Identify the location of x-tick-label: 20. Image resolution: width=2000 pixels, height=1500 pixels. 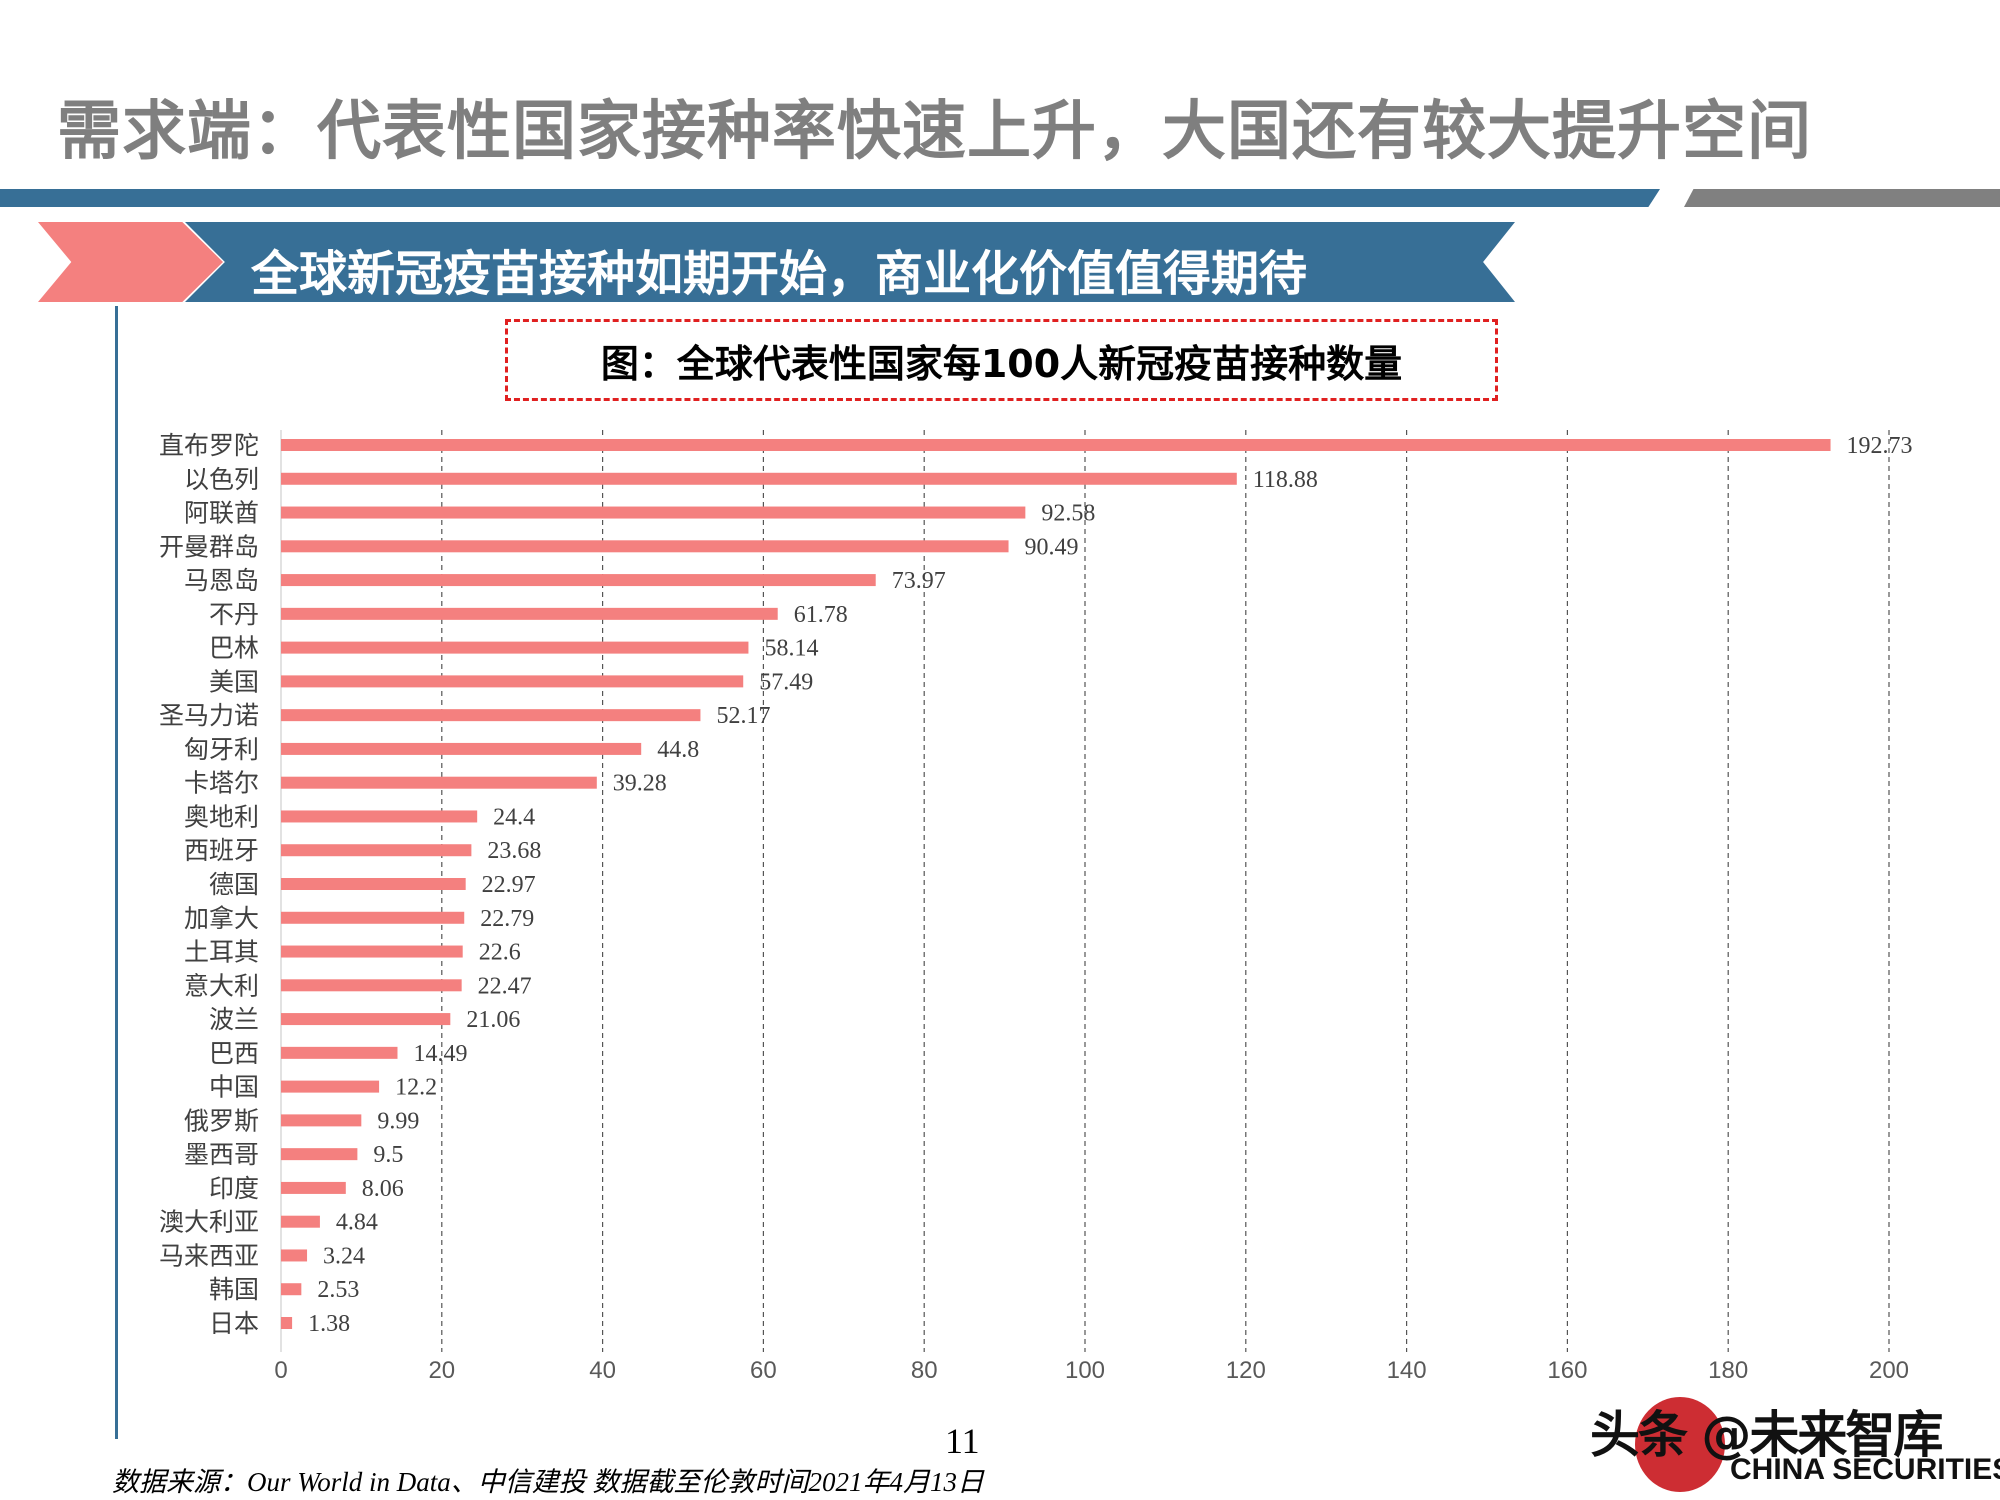
(441, 1370).